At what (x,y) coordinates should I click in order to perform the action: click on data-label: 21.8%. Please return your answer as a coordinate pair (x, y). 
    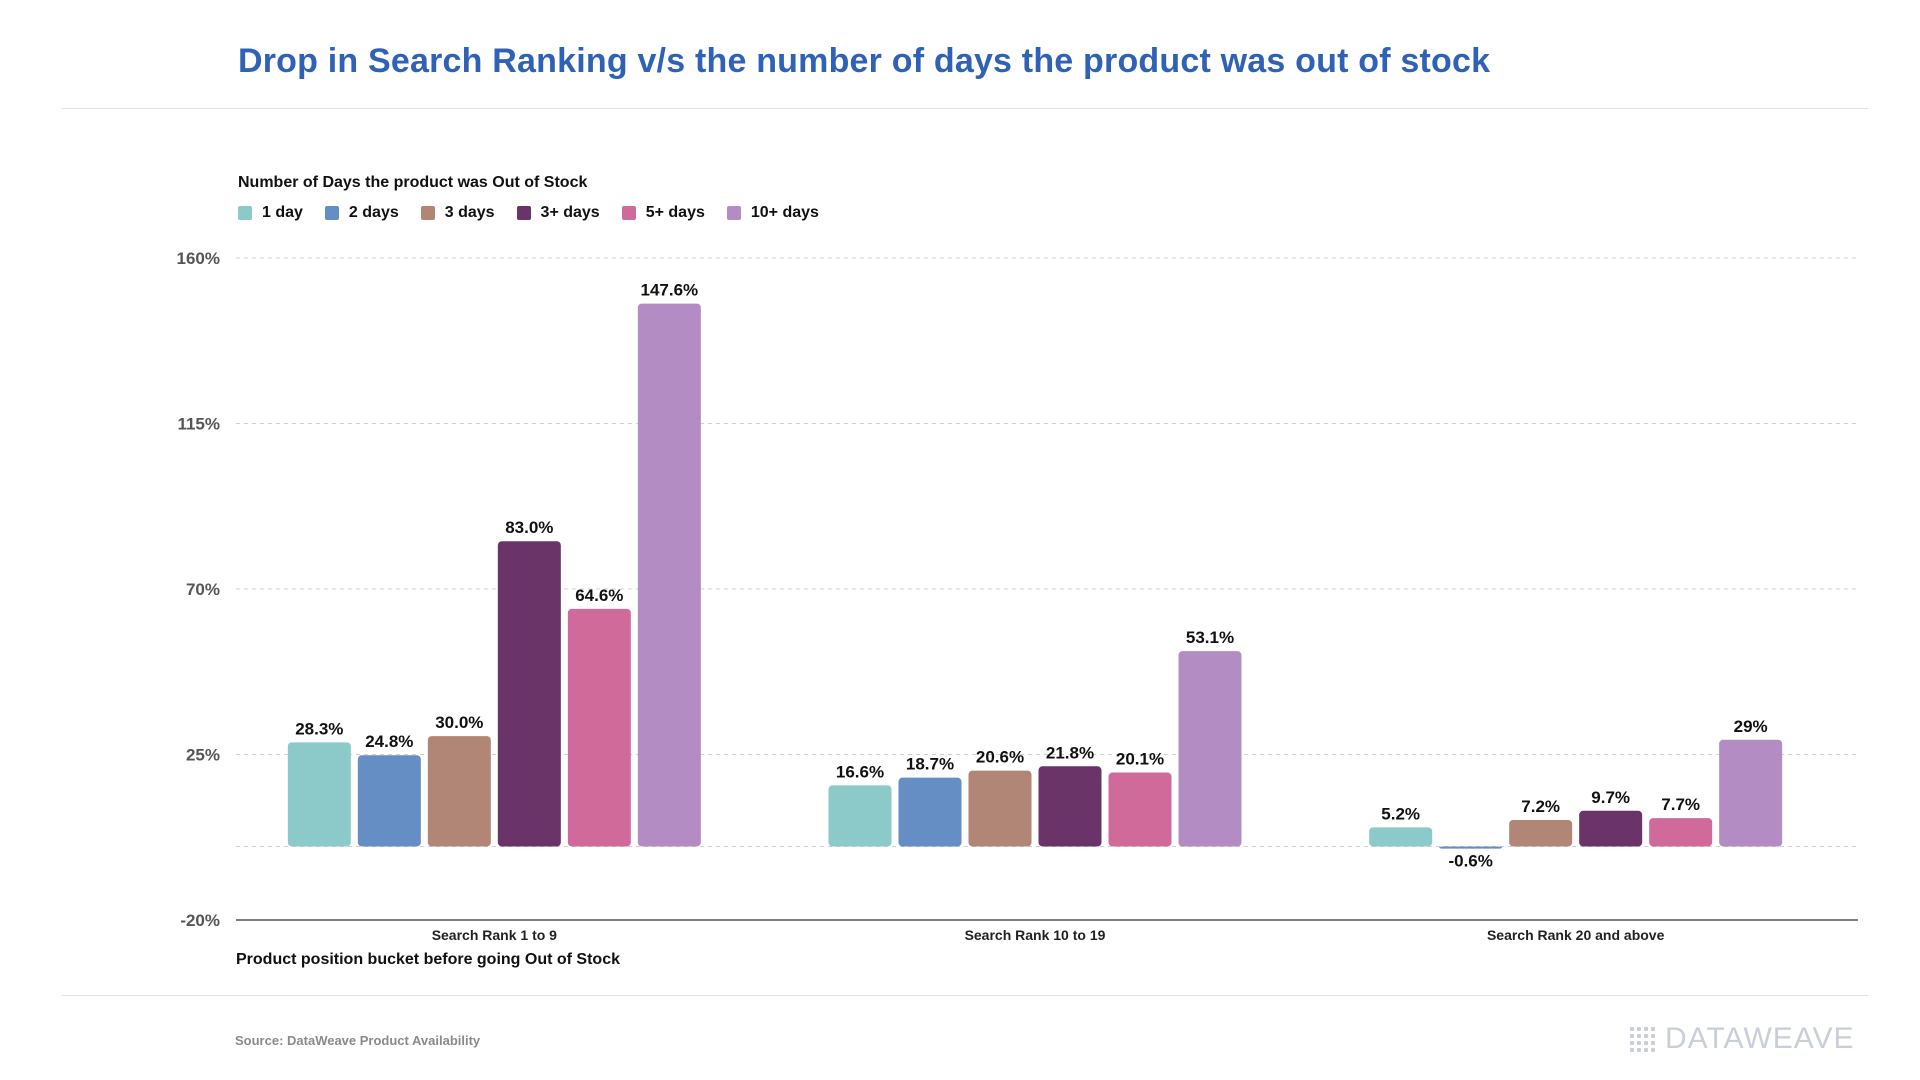
    Looking at the image, I should click on (1070, 752).